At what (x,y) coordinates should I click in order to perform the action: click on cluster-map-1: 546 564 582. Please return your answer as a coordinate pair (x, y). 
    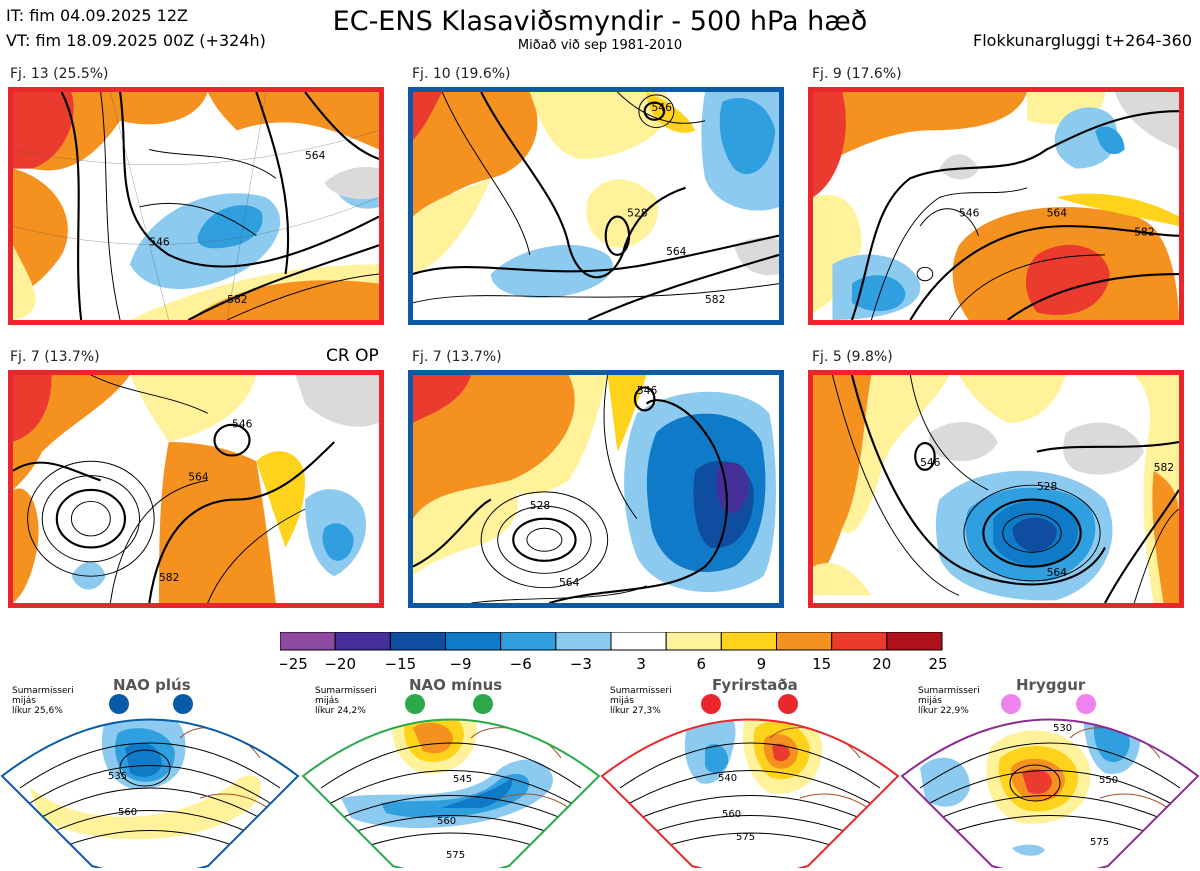
    Looking at the image, I should click on (196, 206).